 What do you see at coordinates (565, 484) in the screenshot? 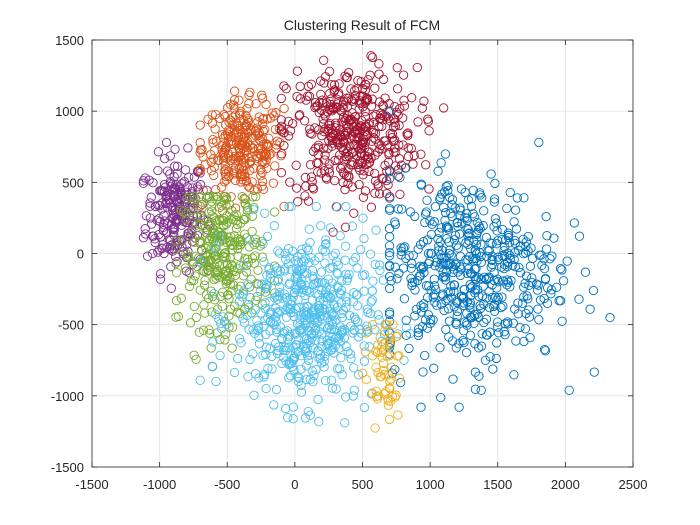
I see `x-tick-label: 2000` at bounding box center [565, 484].